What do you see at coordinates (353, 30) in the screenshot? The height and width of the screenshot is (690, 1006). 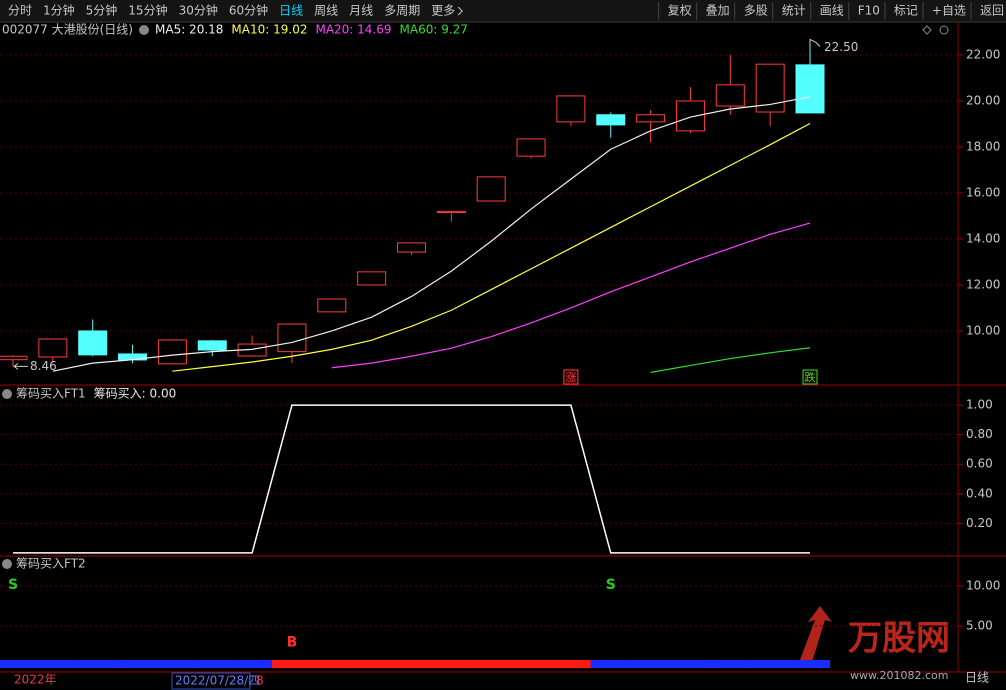 I see `legend-entry: MA20: 14.69` at bounding box center [353, 30].